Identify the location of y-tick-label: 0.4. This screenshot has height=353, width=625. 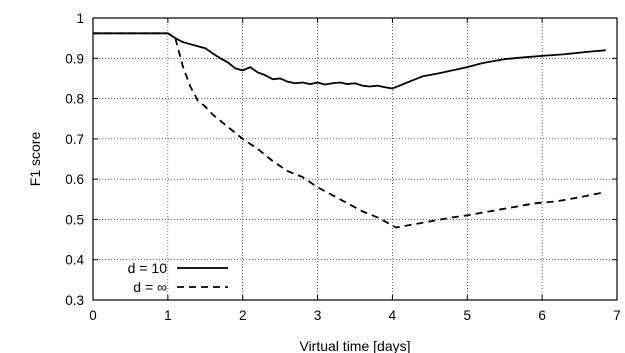
(74, 260).